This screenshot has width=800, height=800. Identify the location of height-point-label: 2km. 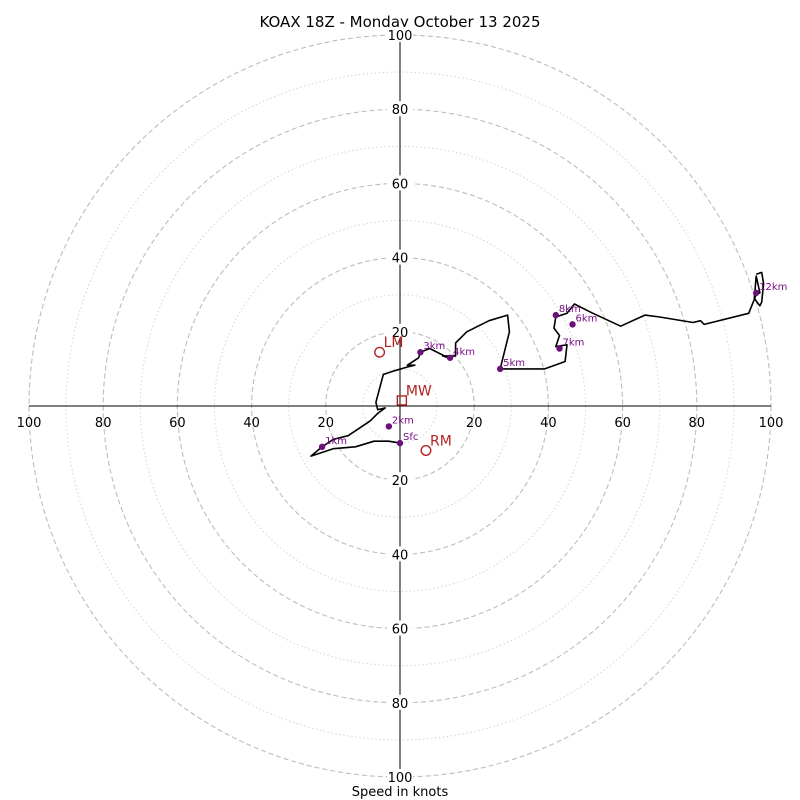
(403, 420).